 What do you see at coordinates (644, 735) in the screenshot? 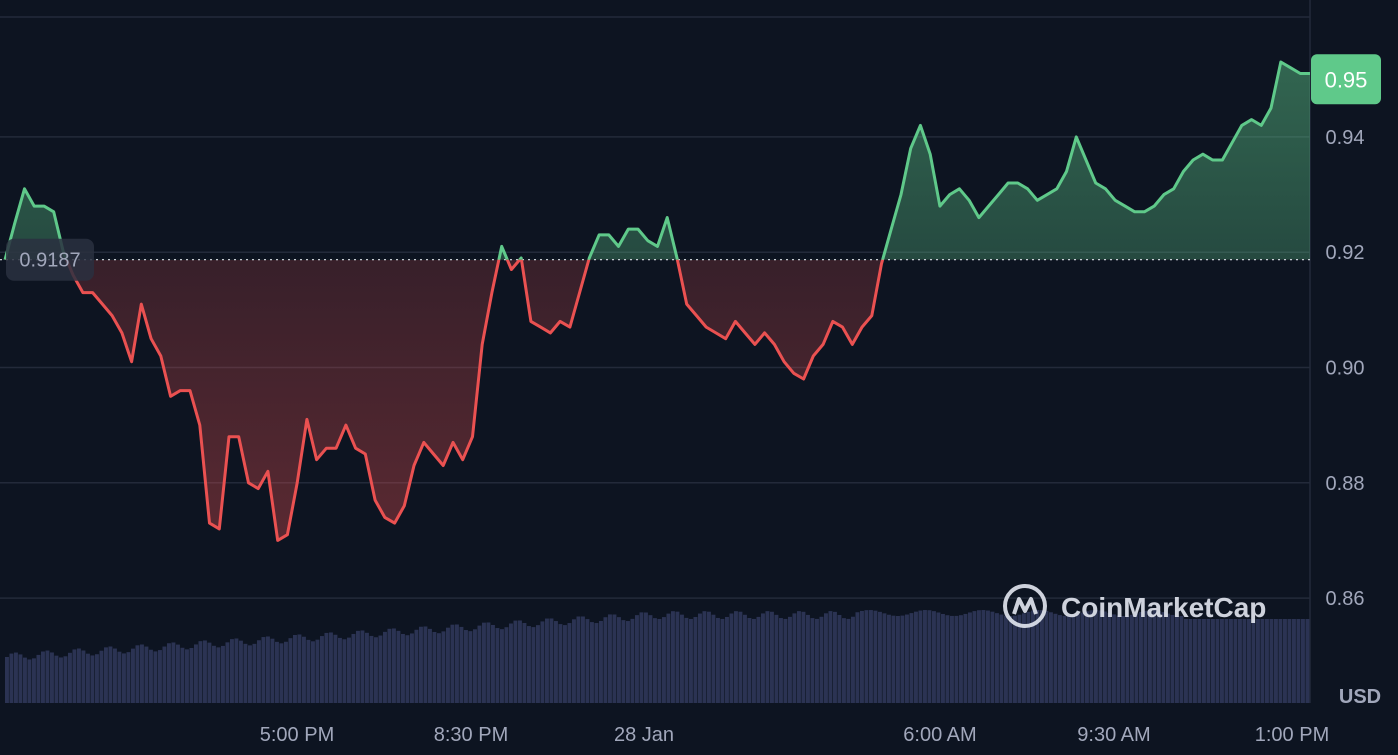
I see `x-tick-label: 28 Jan` at bounding box center [644, 735].